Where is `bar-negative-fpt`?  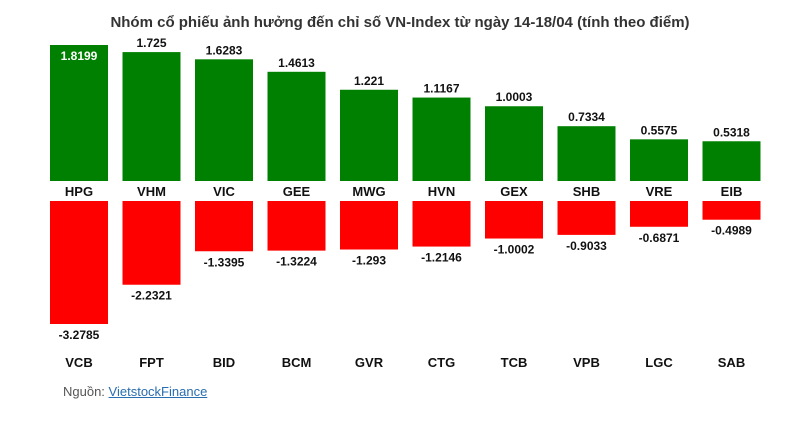 bar-negative-fpt is located at coordinates (151, 243).